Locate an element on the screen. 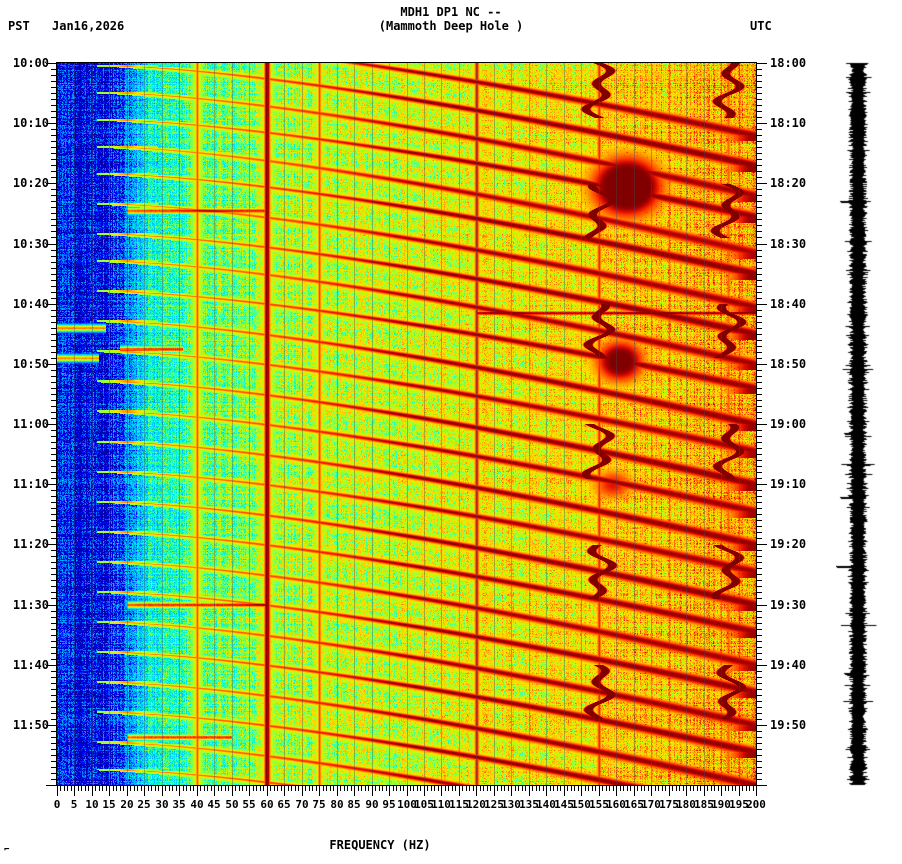 The width and height of the screenshot is (902, 864). freq-label: 125 is located at coordinates (494, 804).